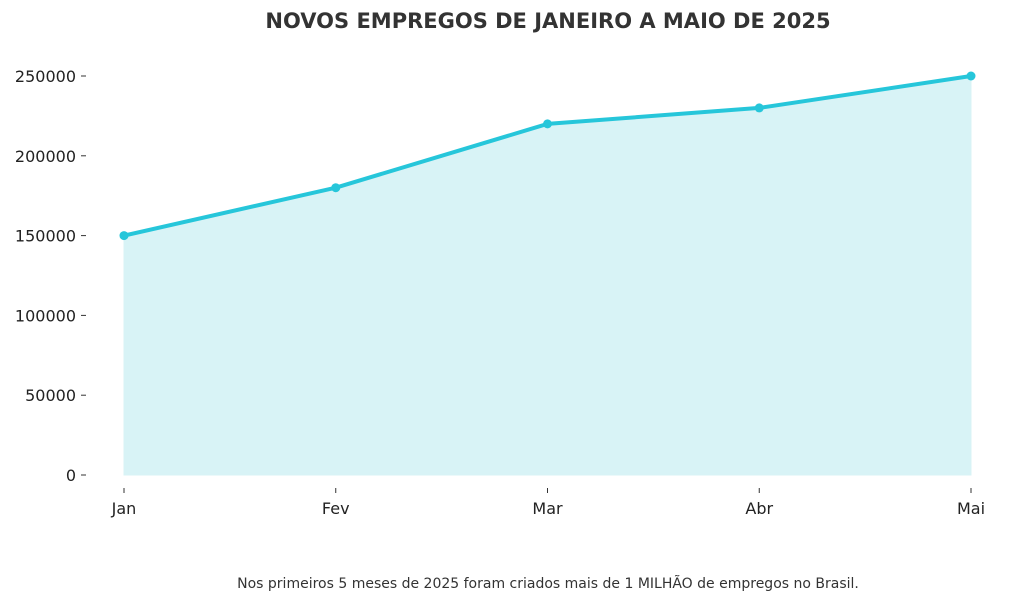 The width and height of the screenshot is (1024, 602). I want to click on y-tick-label: 0, so click(71, 475).